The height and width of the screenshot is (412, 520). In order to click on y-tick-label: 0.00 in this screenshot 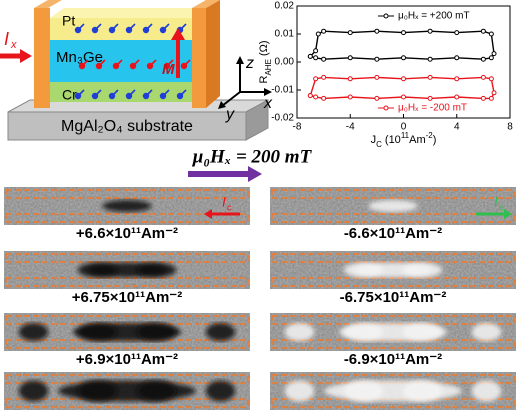, I will do `click(285, 62)`.